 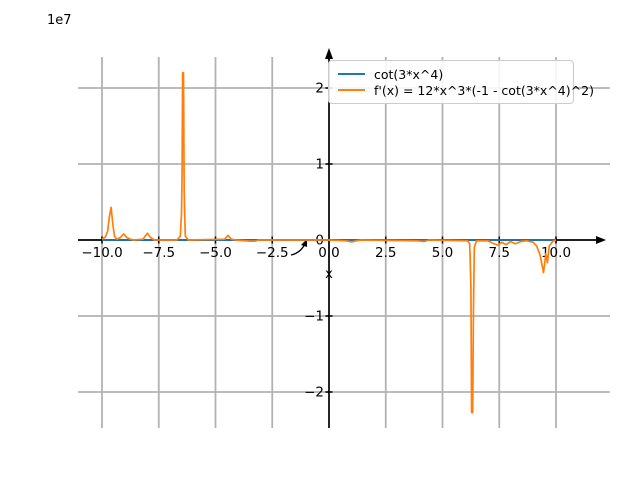 What do you see at coordinates (101, 253) in the screenshot?
I see `x-tick-label: −10.0` at bounding box center [101, 253].